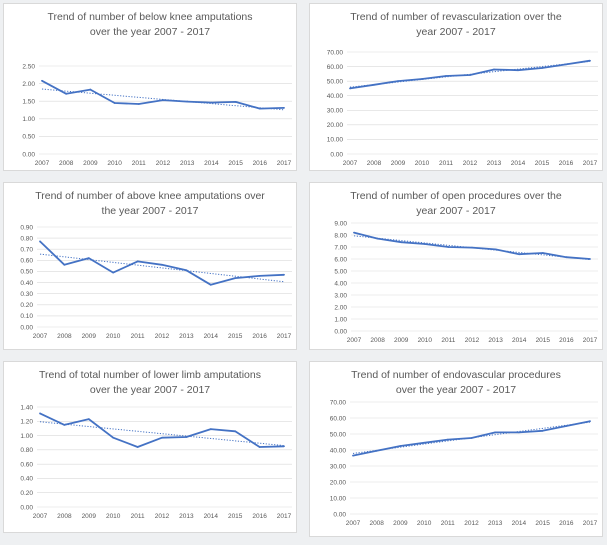  What do you see at coordinates (340, 271) in the screenshot?
I see `y-tick-label: 5.00` at bounding box center [340, 271].